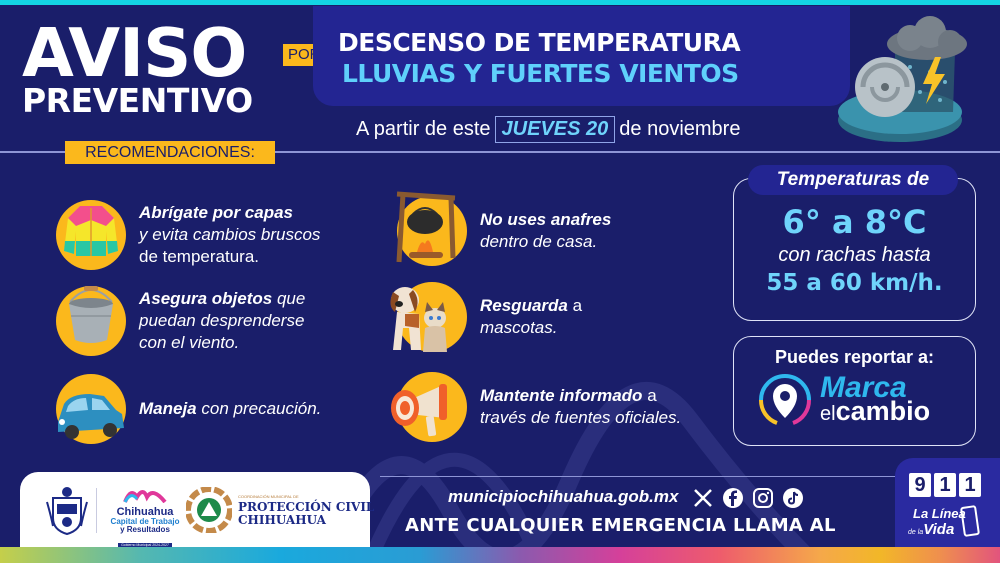  What do you see at coordinates (546, 230) in the screenshot?
I see `recommendation-text: No uses anafres dentro de casa.` at bounding box center [546, 230].